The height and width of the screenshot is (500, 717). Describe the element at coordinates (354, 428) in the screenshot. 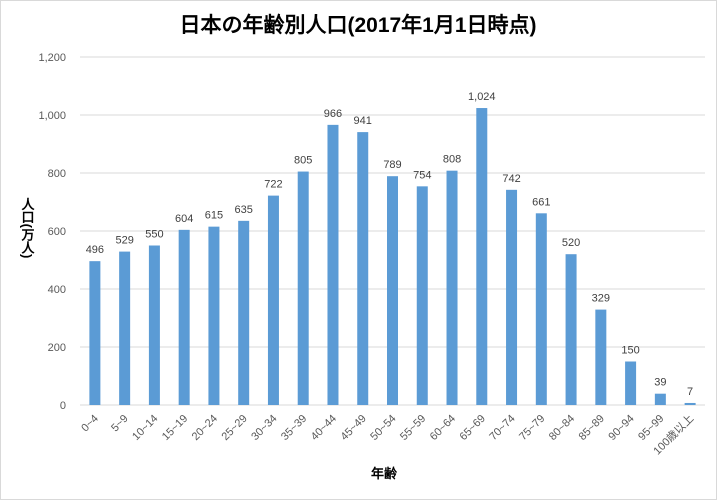

I see `x-tick-label: 45~49` at that location.